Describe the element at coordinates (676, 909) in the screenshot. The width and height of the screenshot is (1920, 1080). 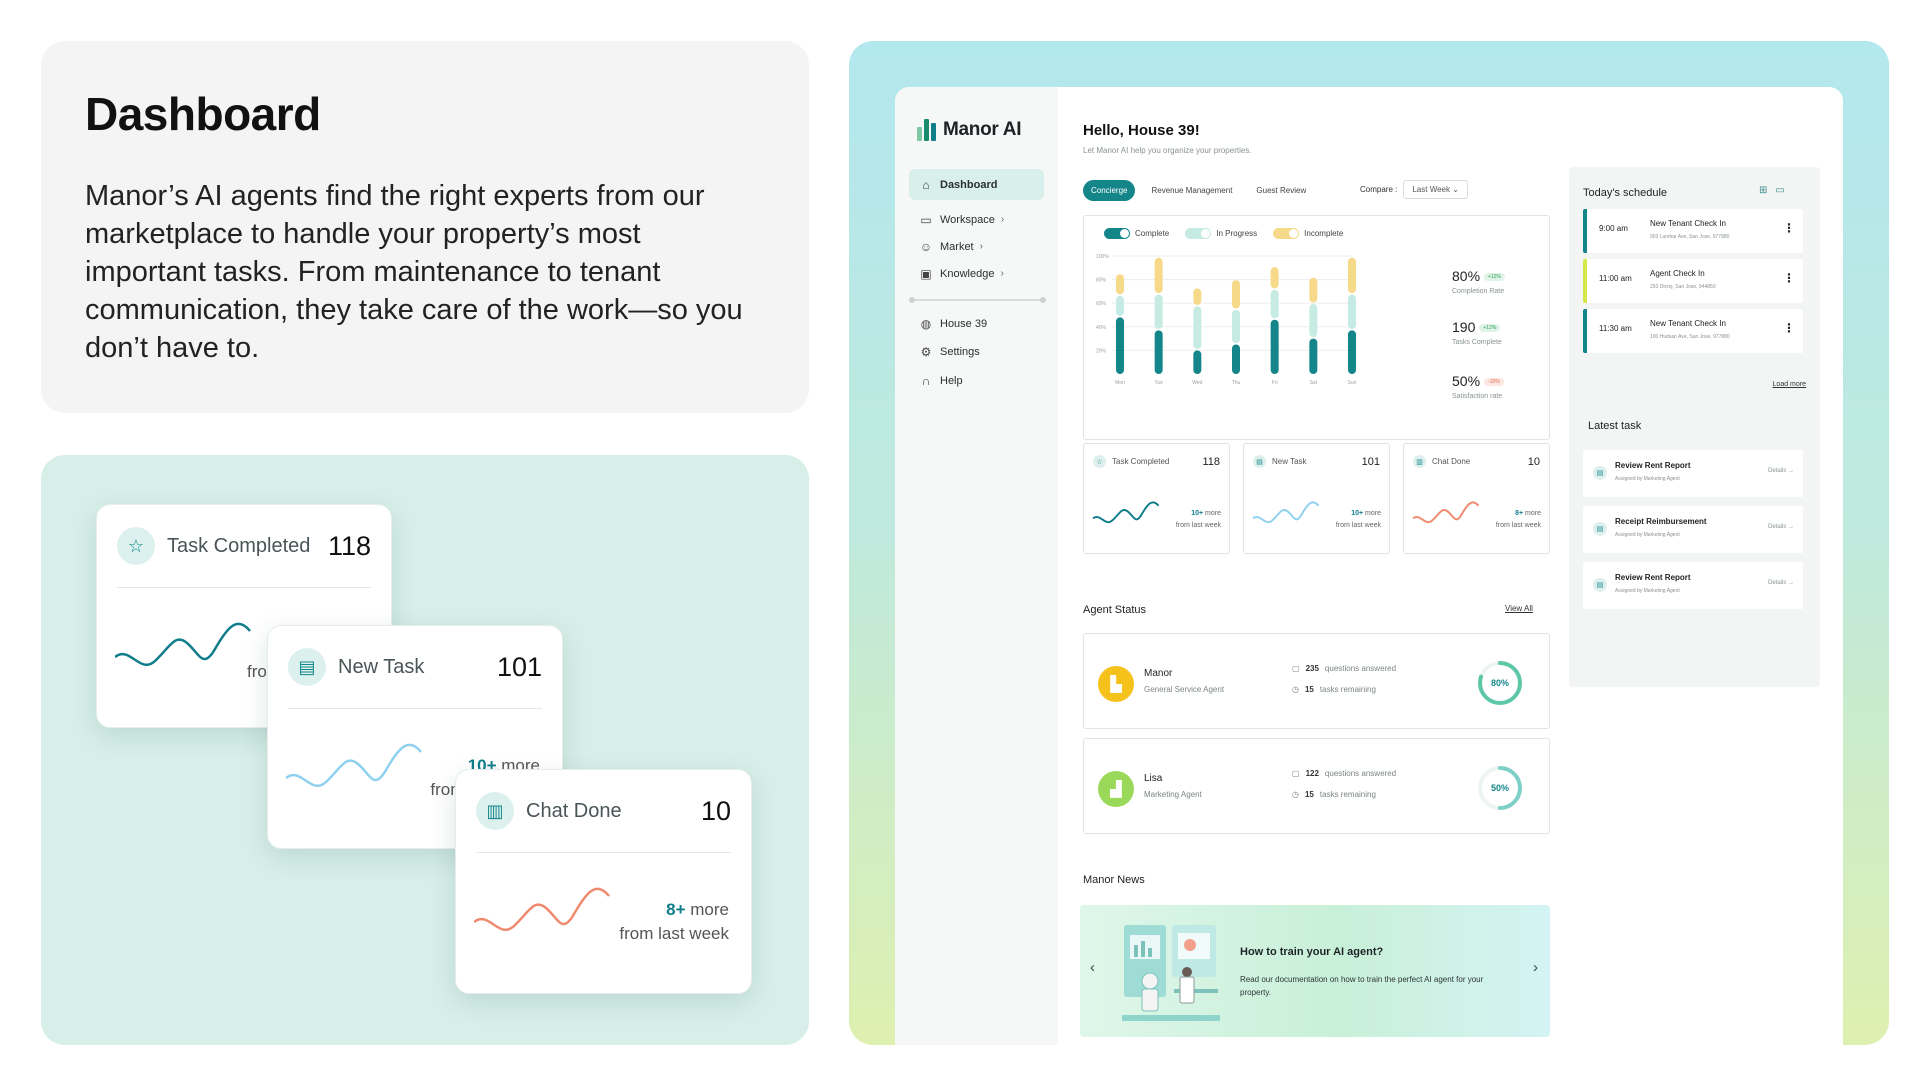
I see `card-more-num: 8+` at that location.